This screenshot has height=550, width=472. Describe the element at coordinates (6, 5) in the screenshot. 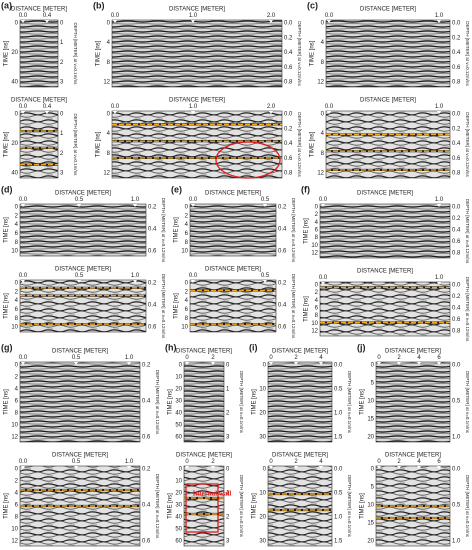

I see `panel-label: (a)` at that location.